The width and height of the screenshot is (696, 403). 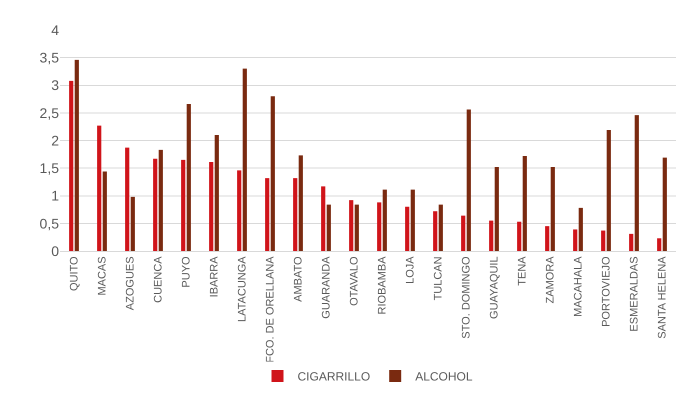 What do you see at coordinates (130, 283) in the screenshot?
I see `x-tick-label: AZOGUES` at bounding box center [130, 283].